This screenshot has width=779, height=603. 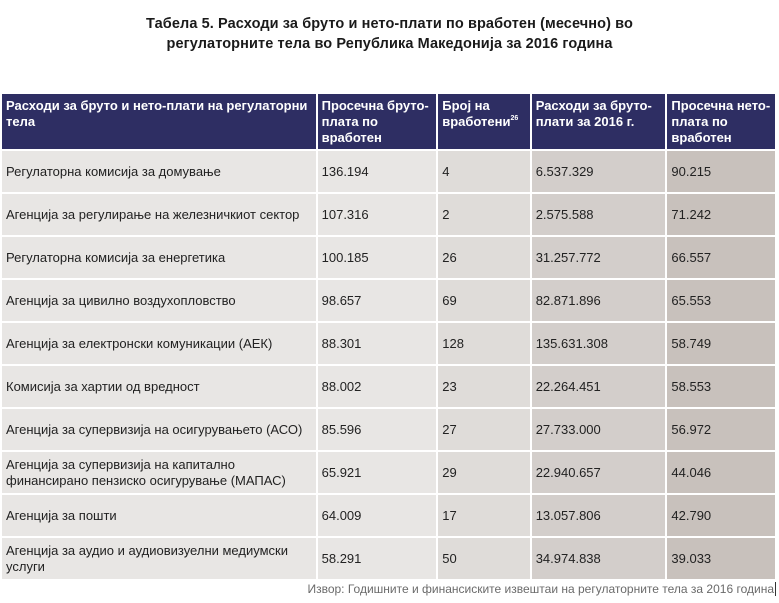 What do you see at coordinates (484, 386) in the screenshot?
I see `cell-employees: 23` at bounding box center [484, 386].